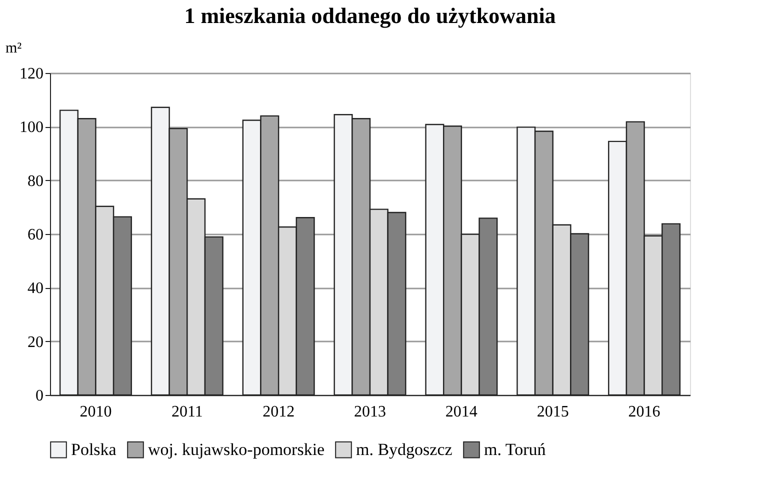  I want to click on y-tick-label: 80, so click(36, 181).